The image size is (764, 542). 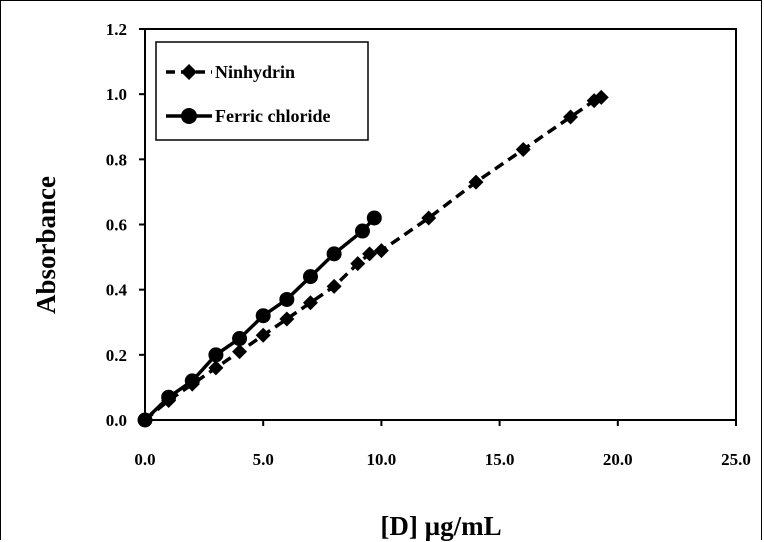 What do you see at coordinates (189, 72) in the screenshot?
I see `legend-marker-ninhydrin` at bounding box center [189, 72].